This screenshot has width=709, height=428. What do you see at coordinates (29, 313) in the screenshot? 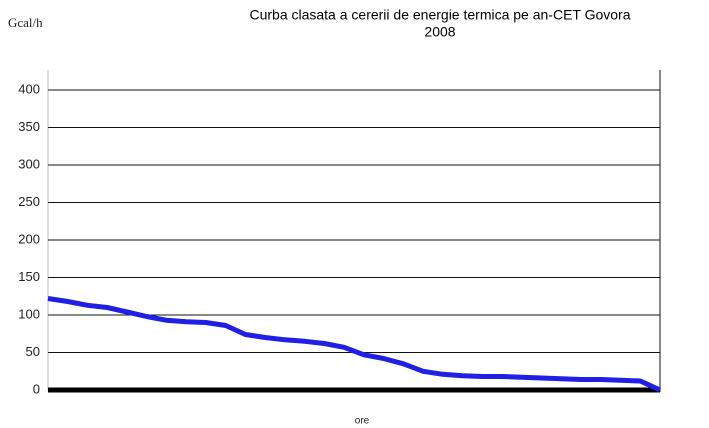
I see `y-tick-label: 100` at bounding box center [29, 313].